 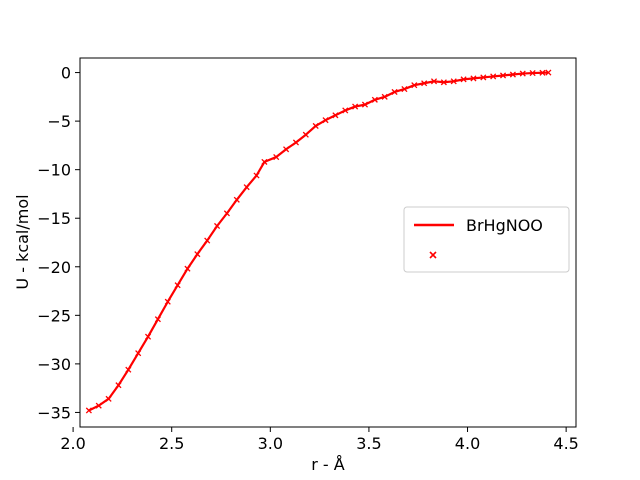 What do you see at coordinates (171, 443) in the screenshot?
I see `x-tick-label: 2.5` at bounding box center [171, 443].